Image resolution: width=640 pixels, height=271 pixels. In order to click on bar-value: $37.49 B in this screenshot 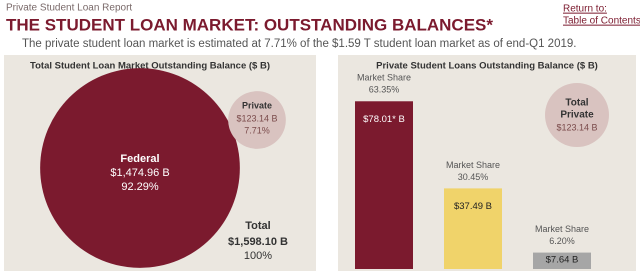, I will do `click(473, 206)`.